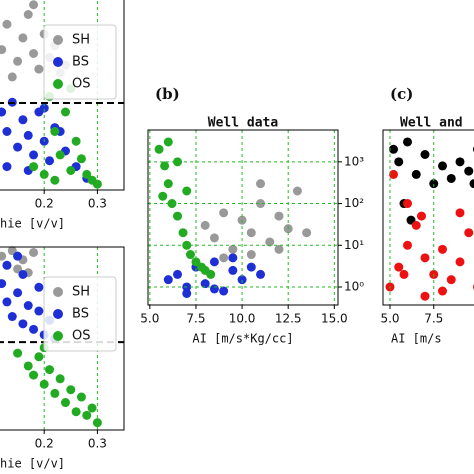 The width and height of the screenshot is (474, 474). What do you see at coordinates (354, 245) in the screenshot?
I see `y-tick-label: 10¹` at bounding box center [354, 245].